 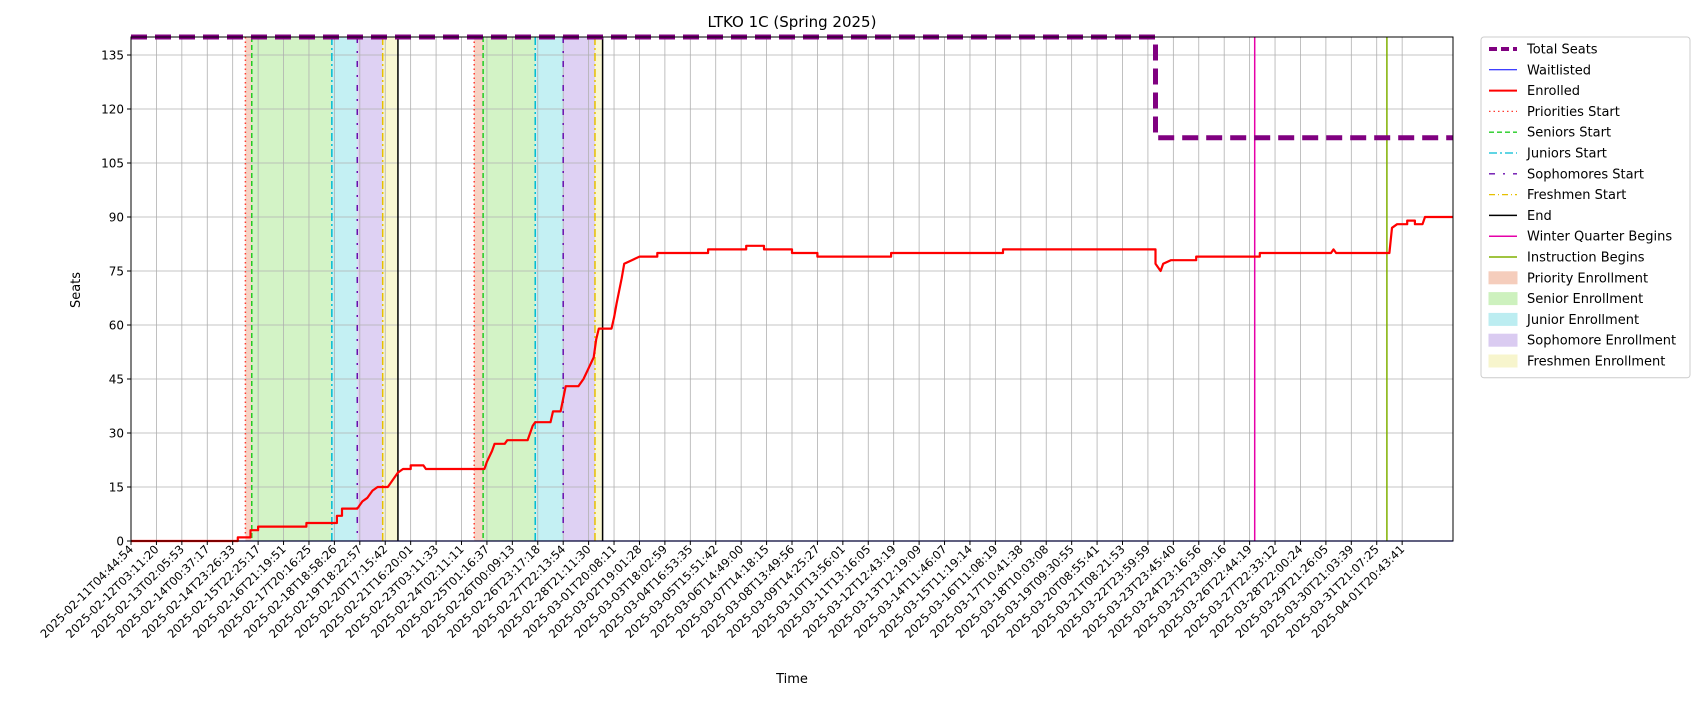 What do you see at coordinates (116, 326) in the screenshot?
I see `y-tick-label: 60` at bounding box center [116, 326].